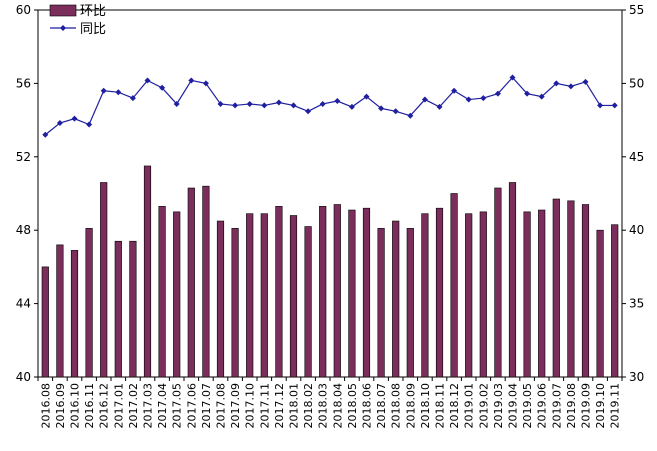 This screenshot has width=657, height=451. What do you see at coordinates (206, 406) in the screenshot?
I see `x-tick-label: 2017.07` at bounding box center [206, 406].